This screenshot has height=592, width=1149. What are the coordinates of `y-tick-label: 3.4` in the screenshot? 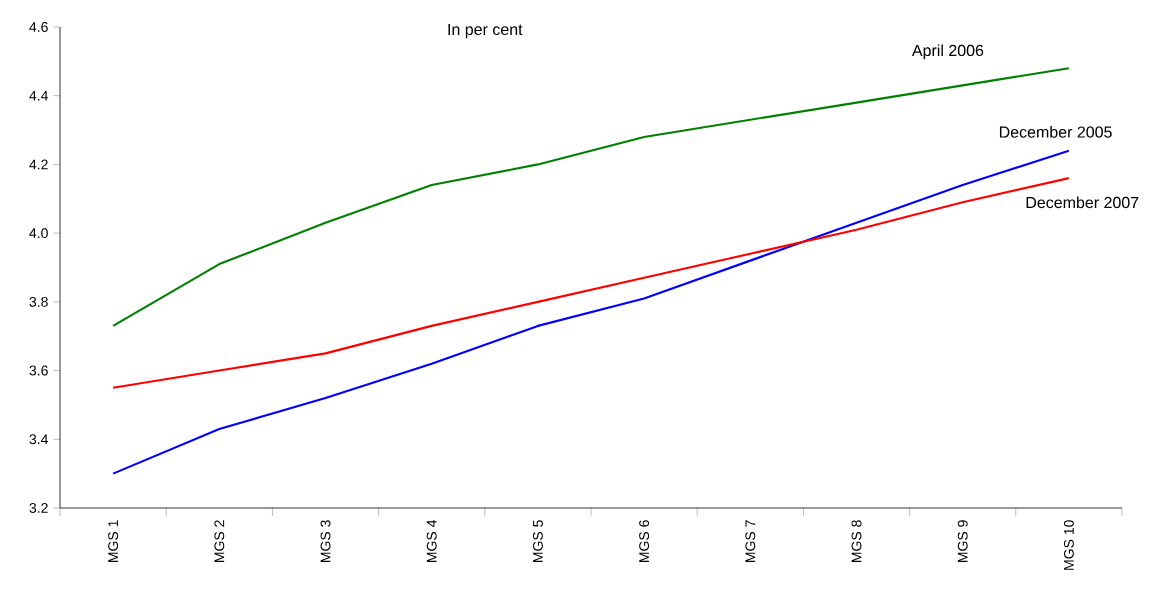 It's located at (38, 439).